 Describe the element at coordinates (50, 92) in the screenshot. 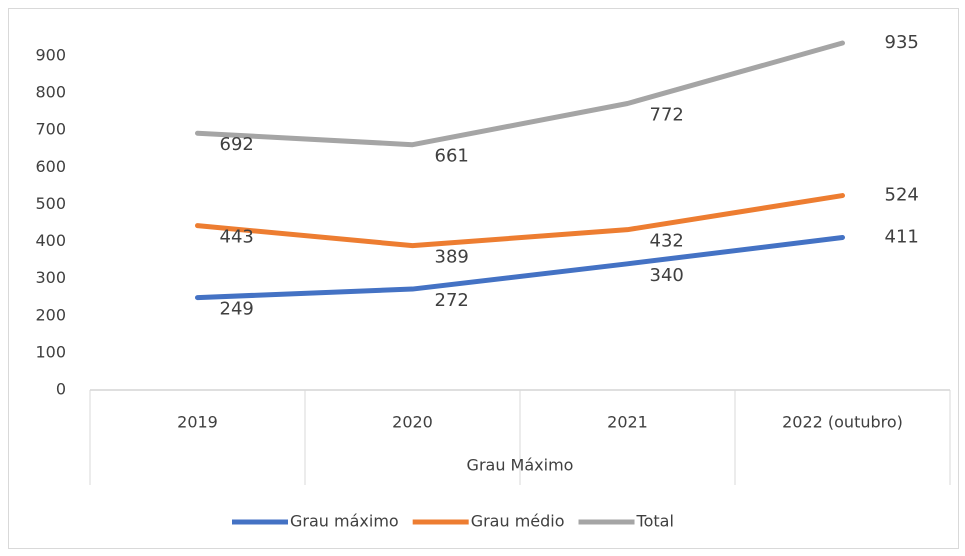

I see `y-tick-label: 800` at that location.